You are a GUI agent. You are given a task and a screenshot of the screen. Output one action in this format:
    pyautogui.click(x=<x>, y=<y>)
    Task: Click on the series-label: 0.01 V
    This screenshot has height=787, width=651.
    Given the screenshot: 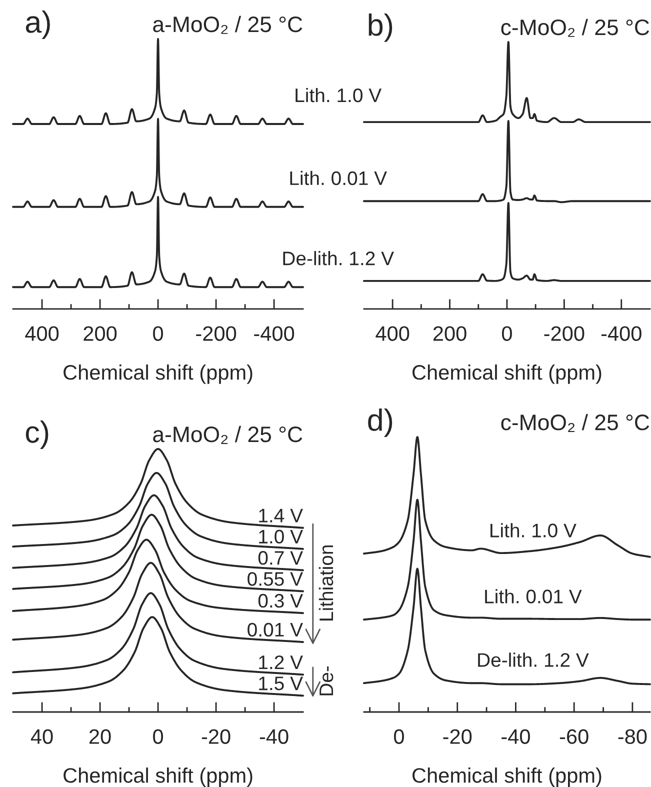 What is the action you would take?
    pyautogui.click(x=275, y=629)
    